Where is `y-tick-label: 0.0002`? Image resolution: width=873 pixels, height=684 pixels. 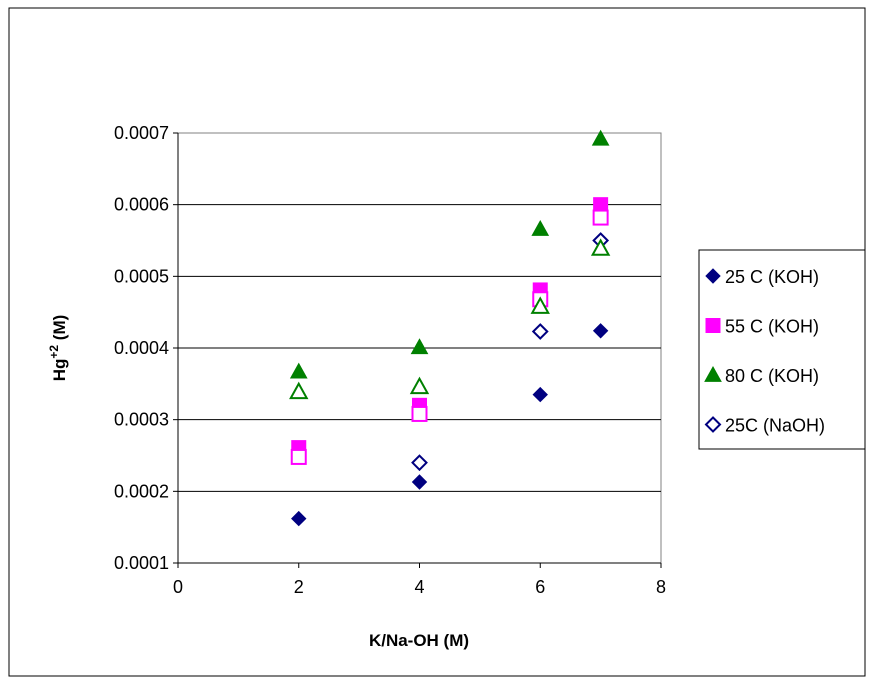
y-tick-label: 0.0002 is located at coordinates (141, 491).